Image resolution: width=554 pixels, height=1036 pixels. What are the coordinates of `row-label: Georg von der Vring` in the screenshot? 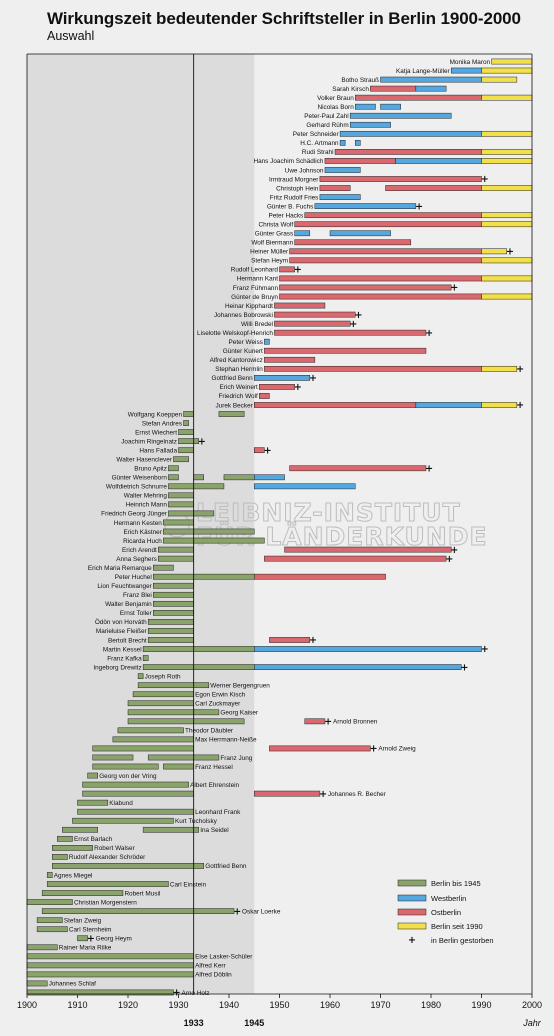 It's located at (128, 776).